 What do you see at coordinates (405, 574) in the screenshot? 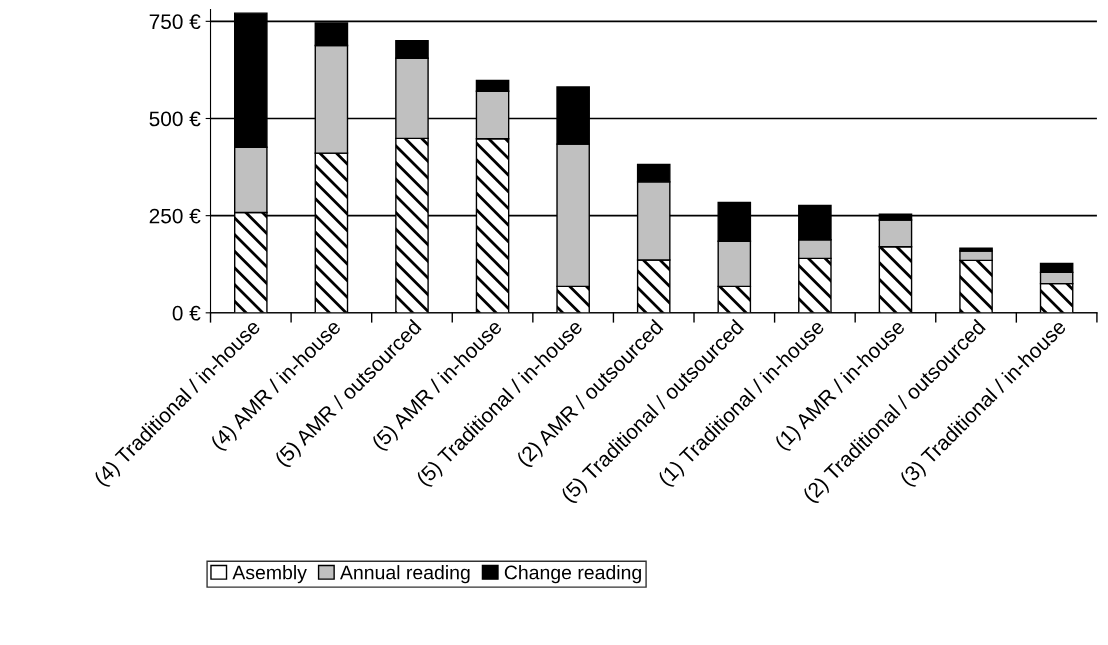
I see `legend-label: Annual reading` at bounding box center [405, 574].